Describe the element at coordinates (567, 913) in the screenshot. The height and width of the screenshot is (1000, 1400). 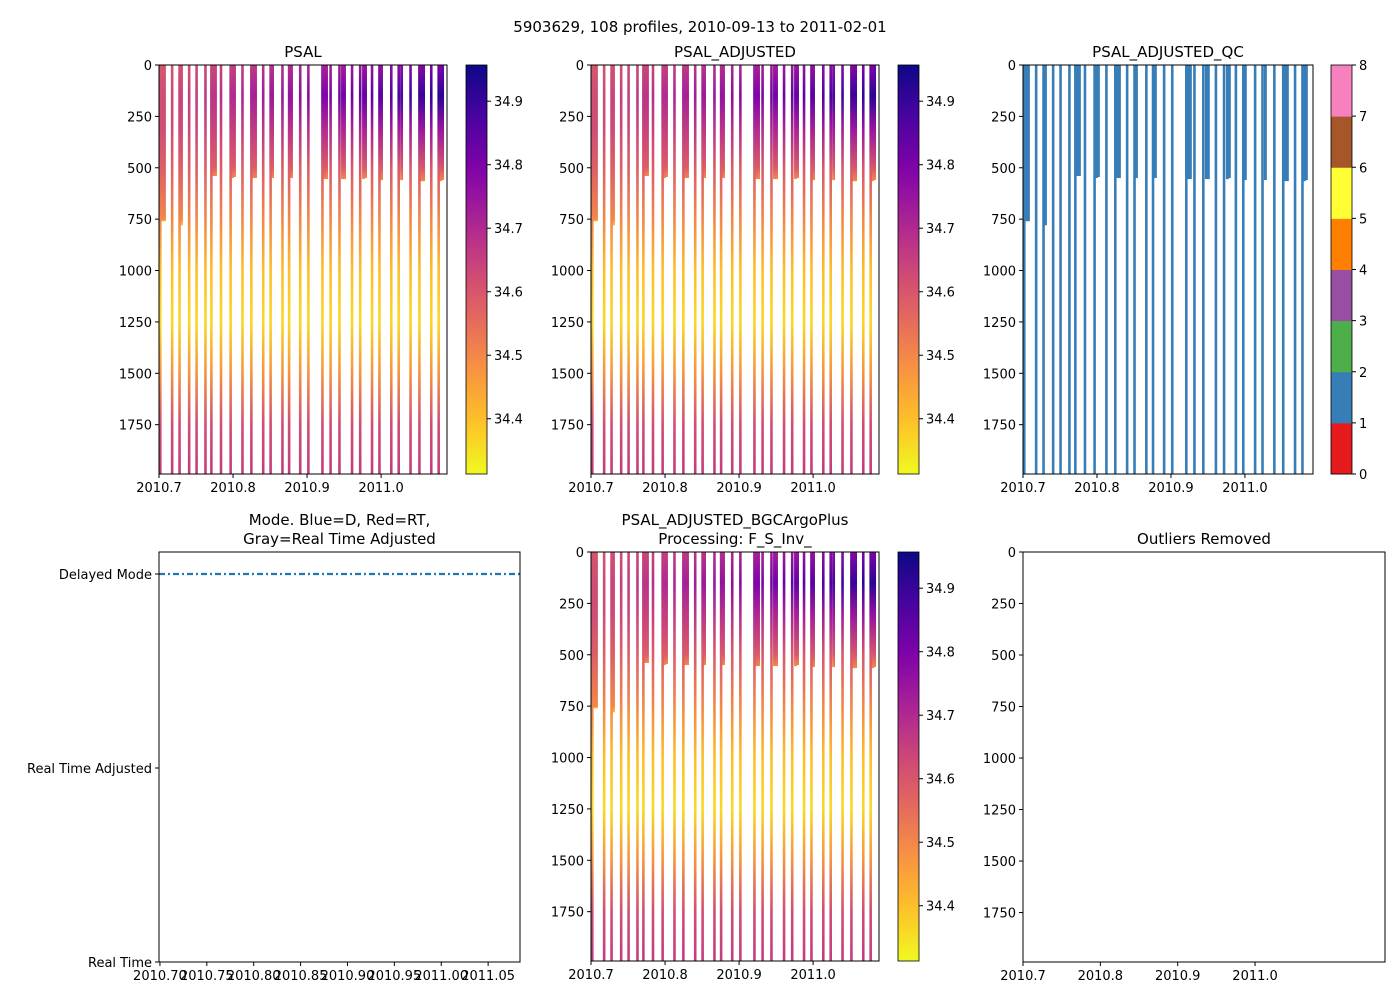
I see `y-tick-label: 1750` at that location.